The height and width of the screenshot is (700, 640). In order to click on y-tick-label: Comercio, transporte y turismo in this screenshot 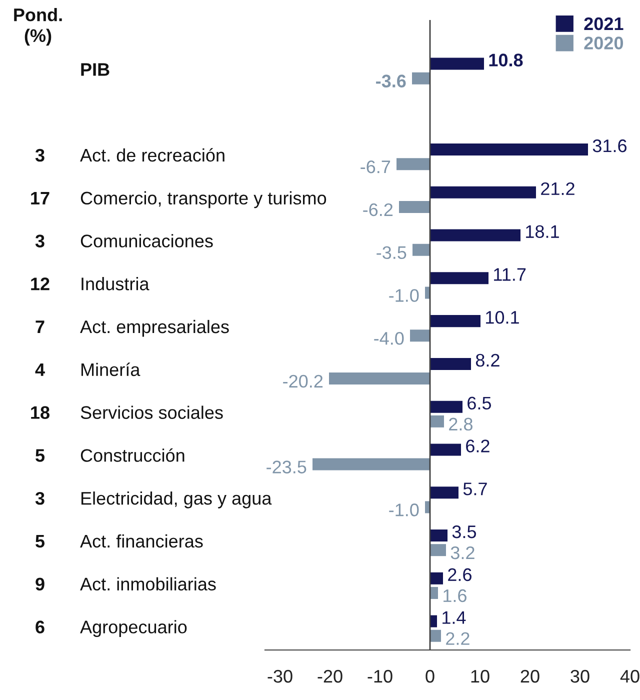, I will do `click(203, 199)`.